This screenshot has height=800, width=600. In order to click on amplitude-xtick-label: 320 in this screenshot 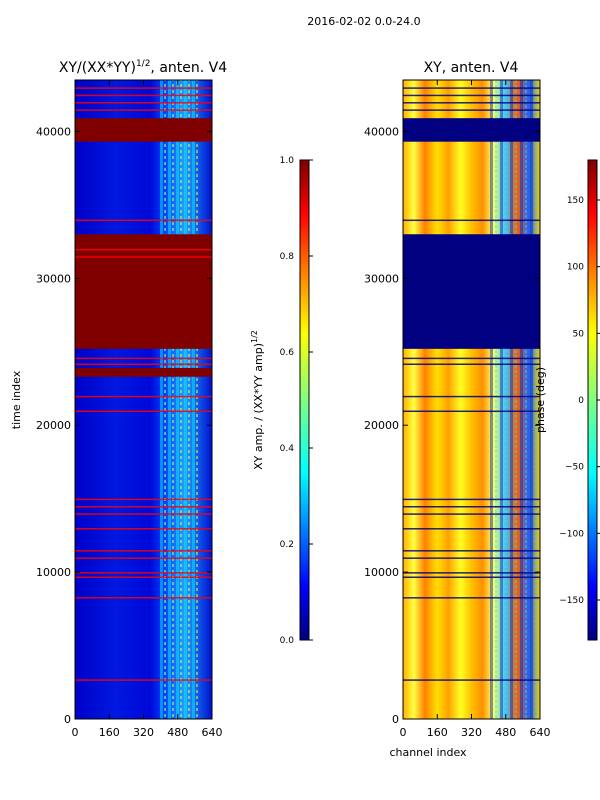, I will do `click(143, 732)`.